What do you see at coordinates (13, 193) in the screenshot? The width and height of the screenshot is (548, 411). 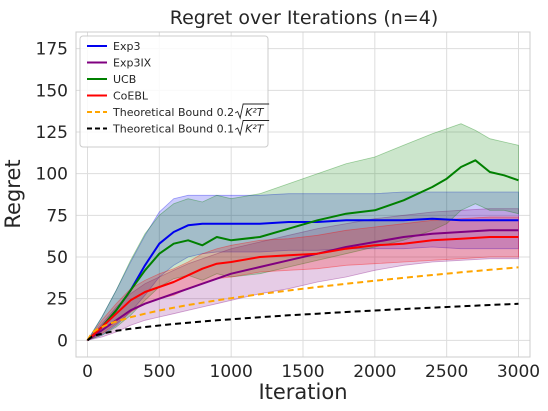 I see `y-axis-title: Regret` at bounding box center [13, 193].